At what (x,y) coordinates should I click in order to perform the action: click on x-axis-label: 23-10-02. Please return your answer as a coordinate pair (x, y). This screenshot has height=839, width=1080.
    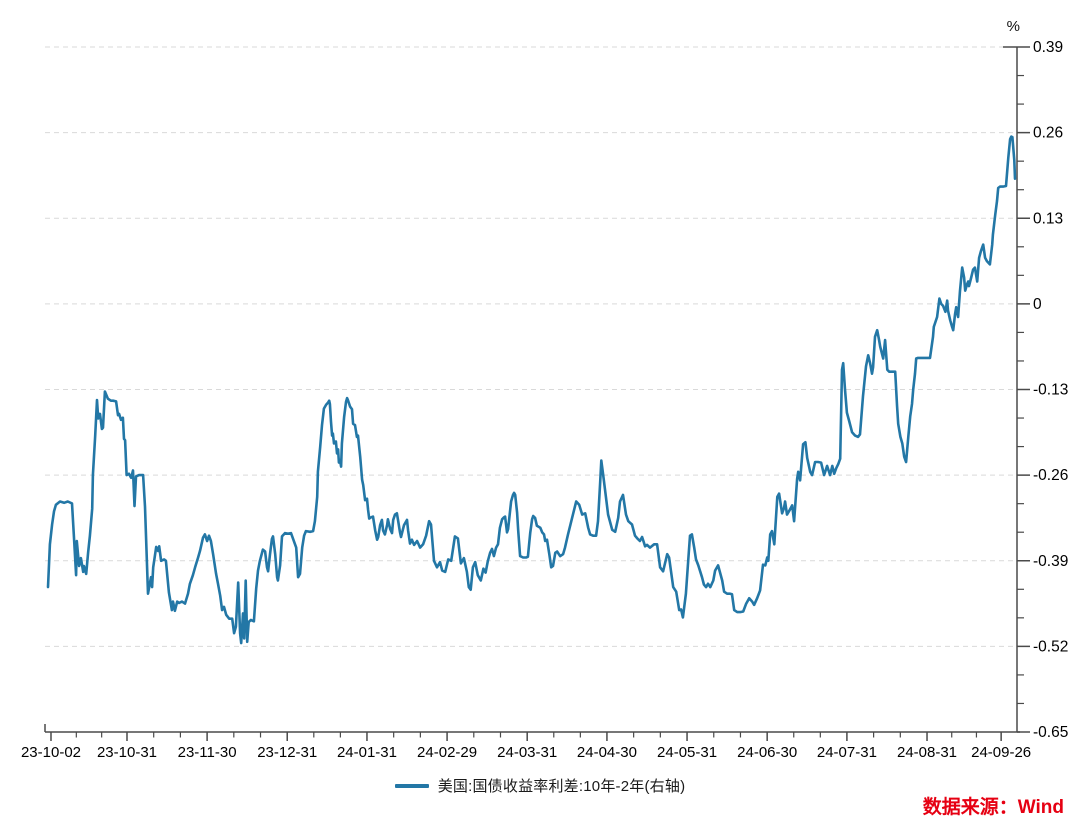
    Looking at the image, I should click on (51, 752).